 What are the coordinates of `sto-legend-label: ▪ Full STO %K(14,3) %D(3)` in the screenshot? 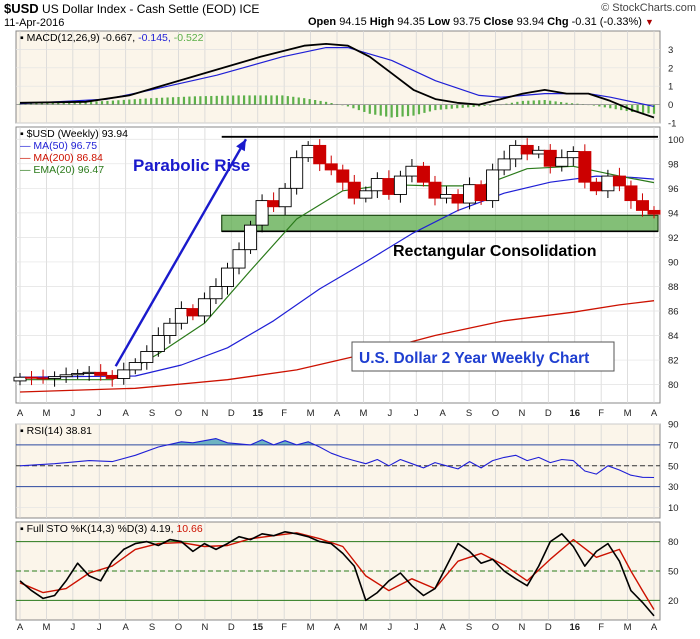 It's located at (85, 529).